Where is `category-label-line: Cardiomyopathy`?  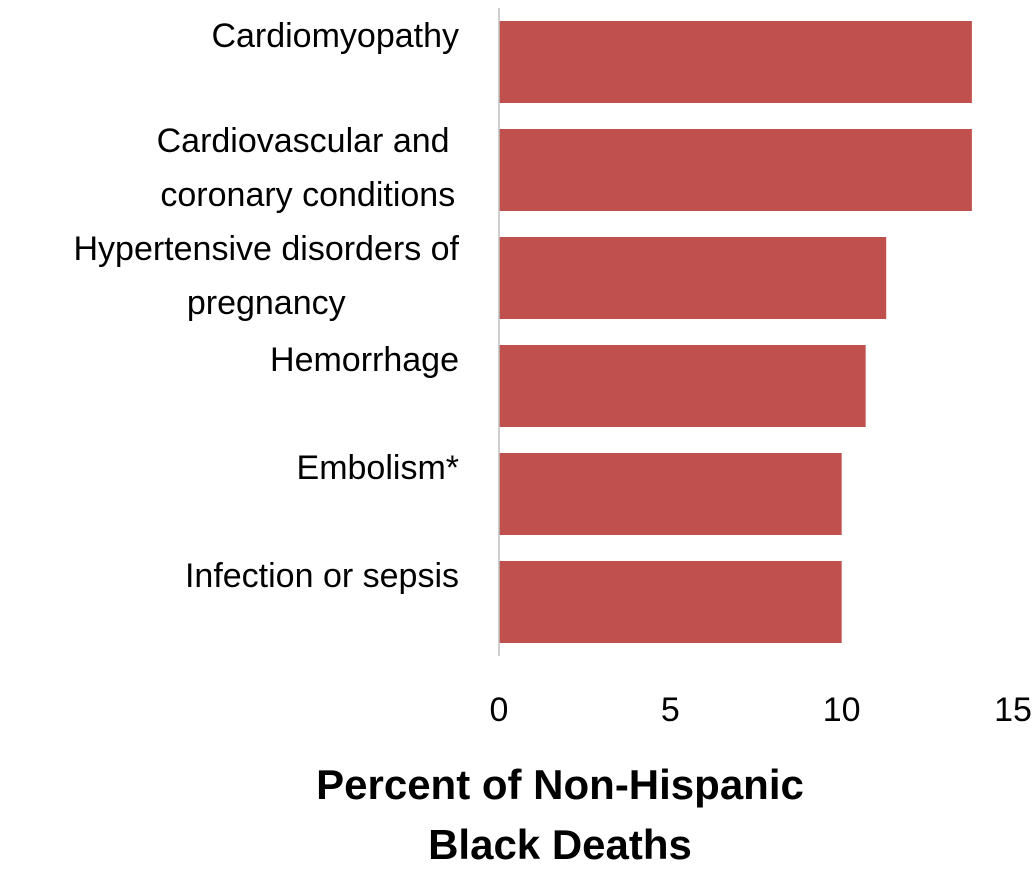 category-label-line: Cardiomyopathy is located at coordinates (335, 36).